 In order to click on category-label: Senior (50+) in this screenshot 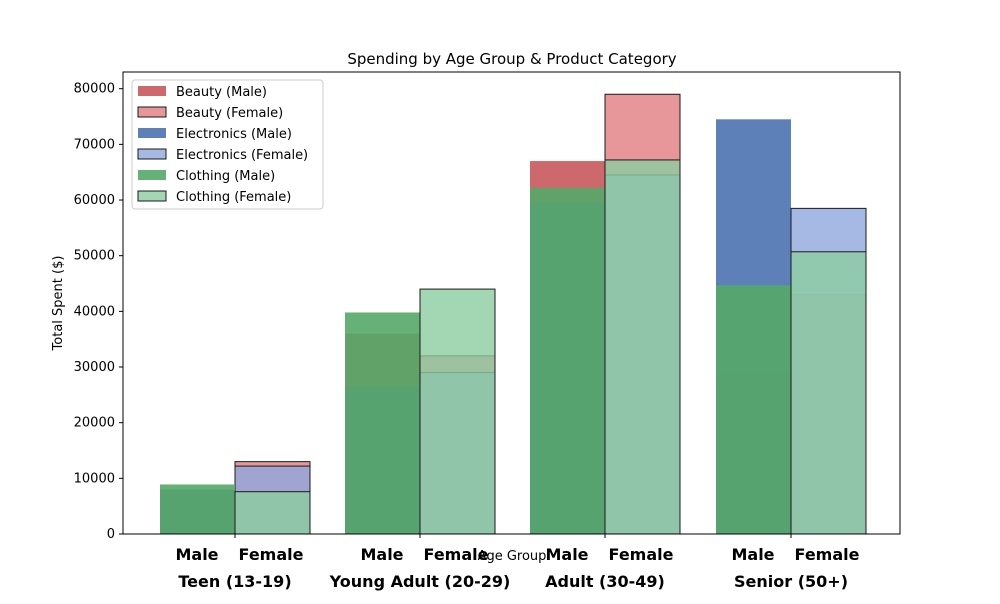, I will do `click(791, 581)`.